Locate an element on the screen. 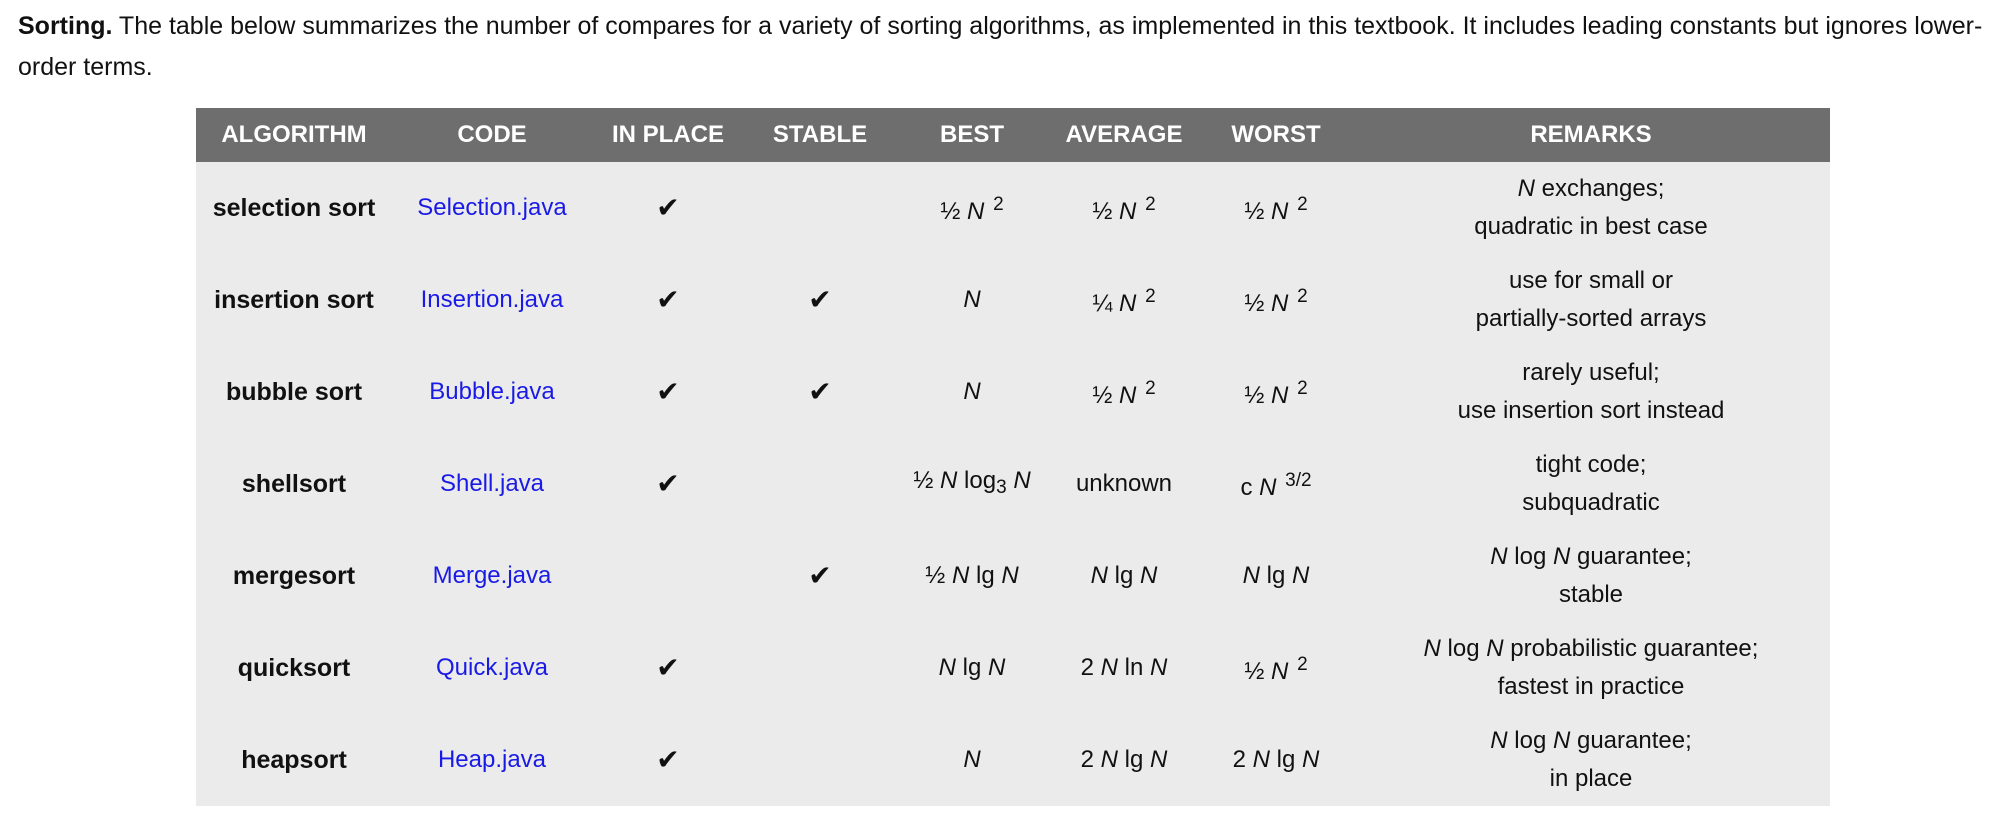 The image size is (2016, 836). algorithm-name: selection sort is located at coordinates (294, 208).